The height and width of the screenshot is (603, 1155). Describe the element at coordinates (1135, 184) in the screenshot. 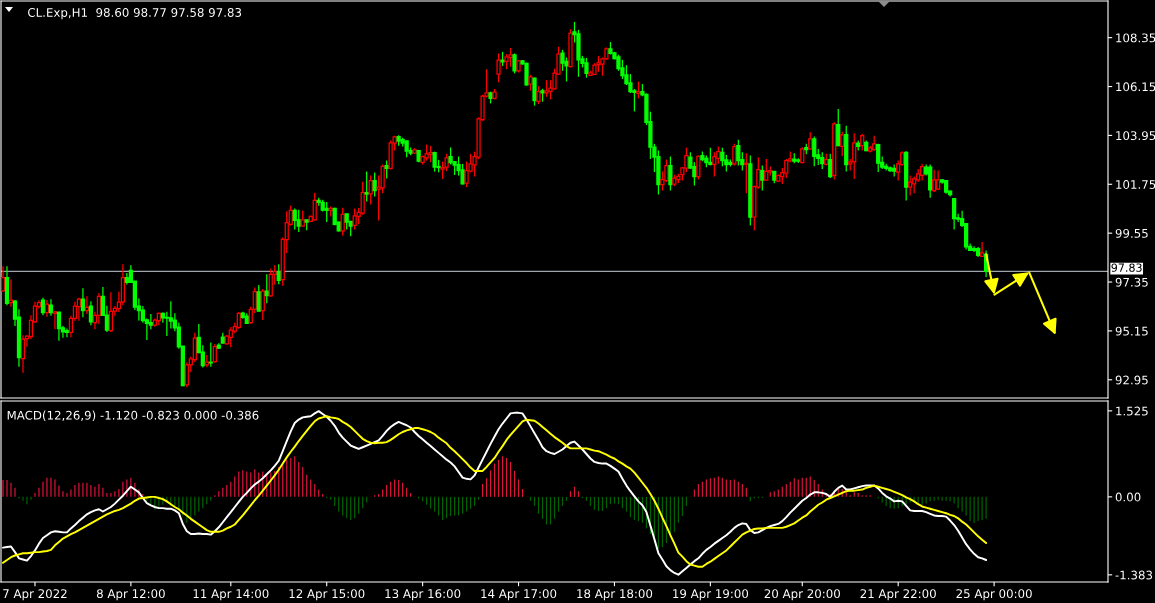

I see `y-tick-label: 101.75` at that location.